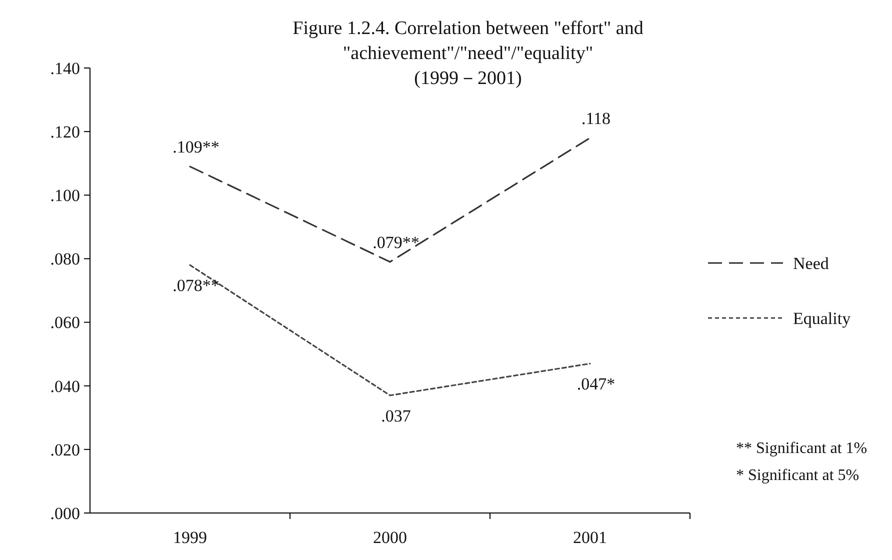  What do you see at coordinates (590, 537) in the screenshot?
I see `x-tick-label: 2001` at bounding box center [590, 537].